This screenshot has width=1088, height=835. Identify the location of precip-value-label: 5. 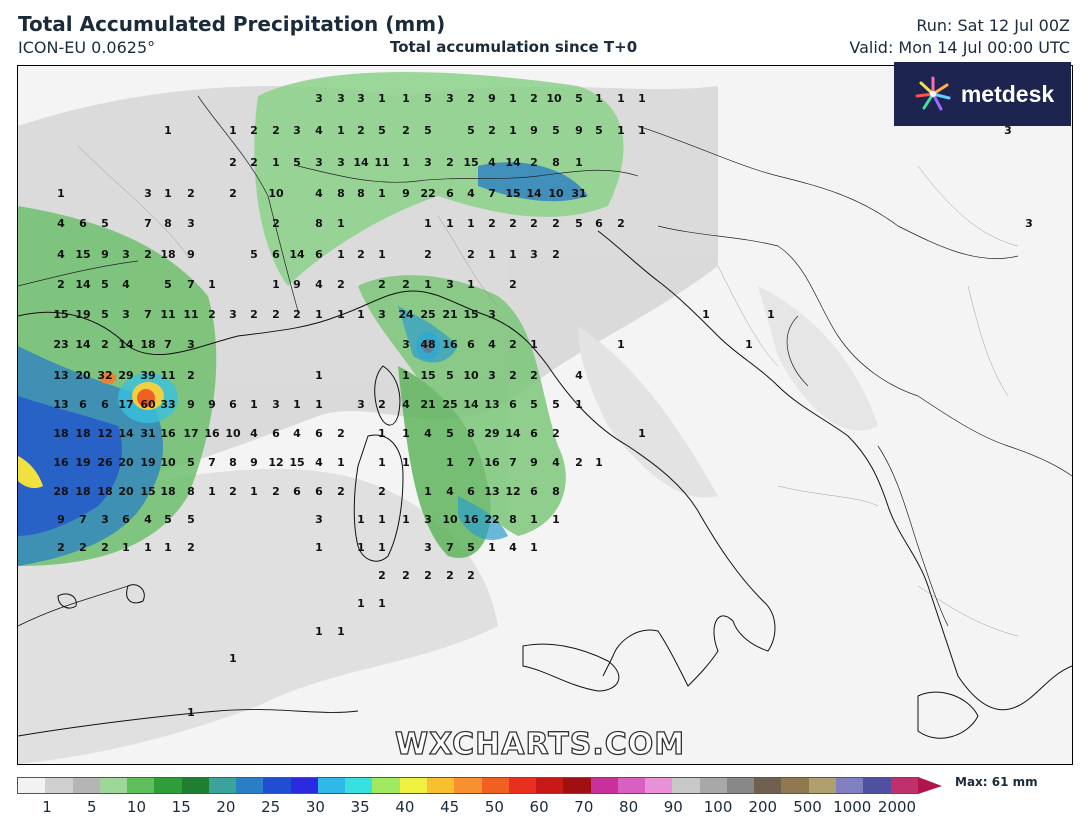
(254, 254).